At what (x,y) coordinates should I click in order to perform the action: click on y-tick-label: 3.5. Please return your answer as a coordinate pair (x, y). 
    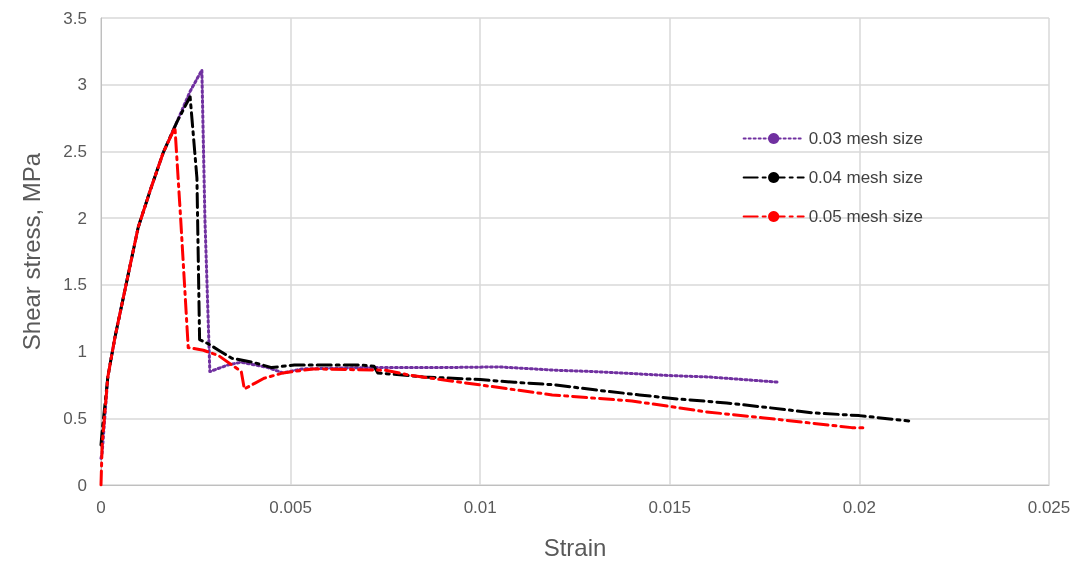
    Looking at the image, I should click on (75, 18).